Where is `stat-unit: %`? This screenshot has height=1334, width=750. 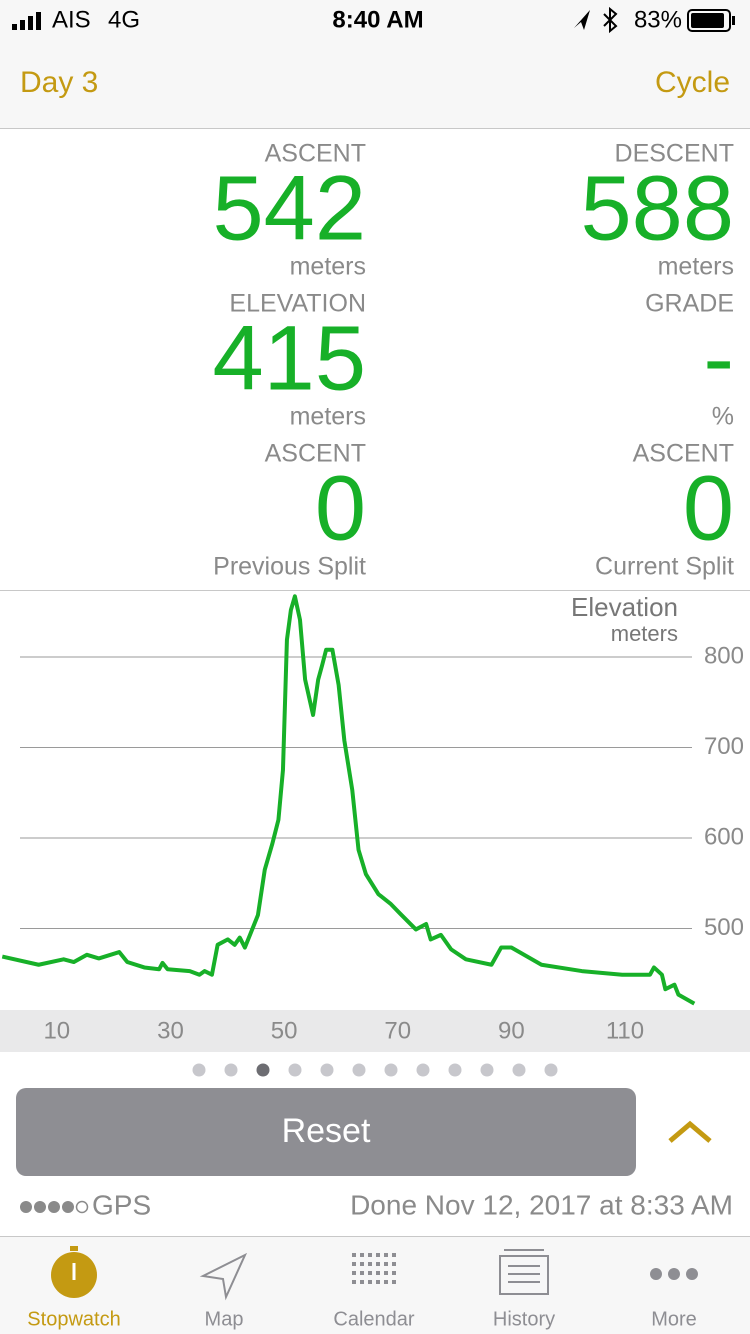 stat-unit: % is located at coordinates (723, 417).